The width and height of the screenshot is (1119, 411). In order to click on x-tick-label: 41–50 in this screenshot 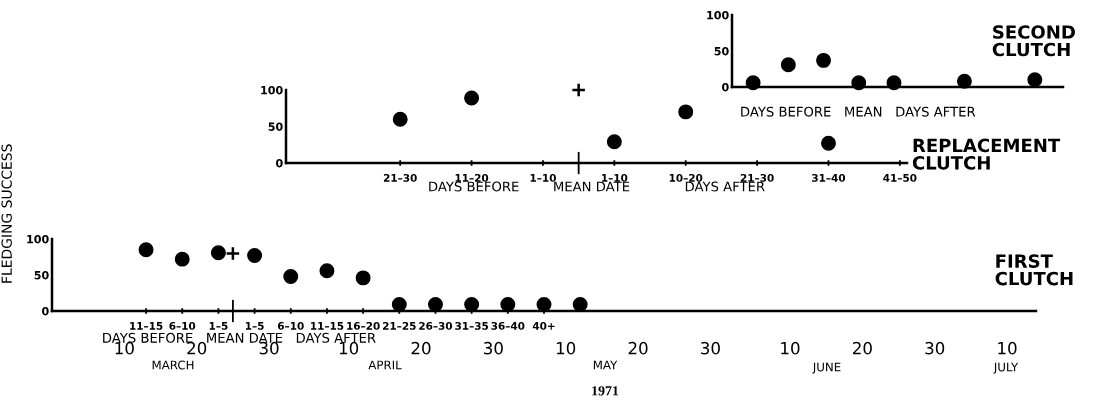, I will do `click(900, 177)`.